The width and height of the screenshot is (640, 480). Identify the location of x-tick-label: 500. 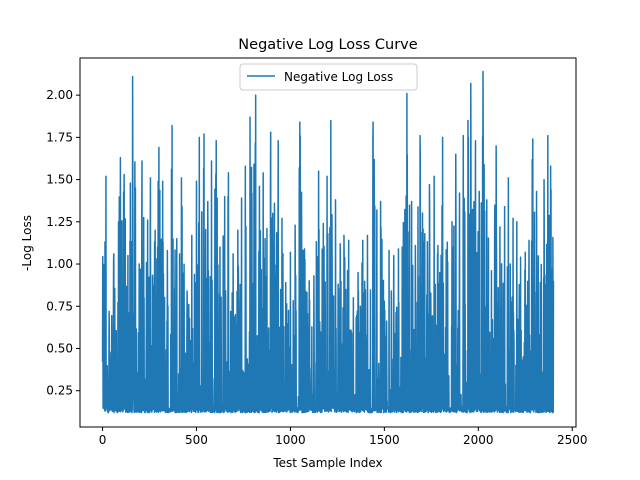
(196, 440).